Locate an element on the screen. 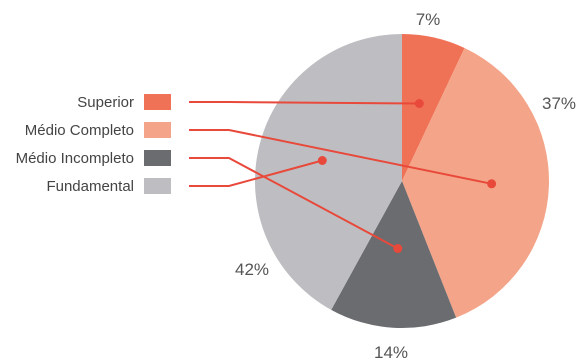 Image resolution: width=587 pixels, height=361 pixels. leader-line-medio-completo is located at coordinates (340, 157).